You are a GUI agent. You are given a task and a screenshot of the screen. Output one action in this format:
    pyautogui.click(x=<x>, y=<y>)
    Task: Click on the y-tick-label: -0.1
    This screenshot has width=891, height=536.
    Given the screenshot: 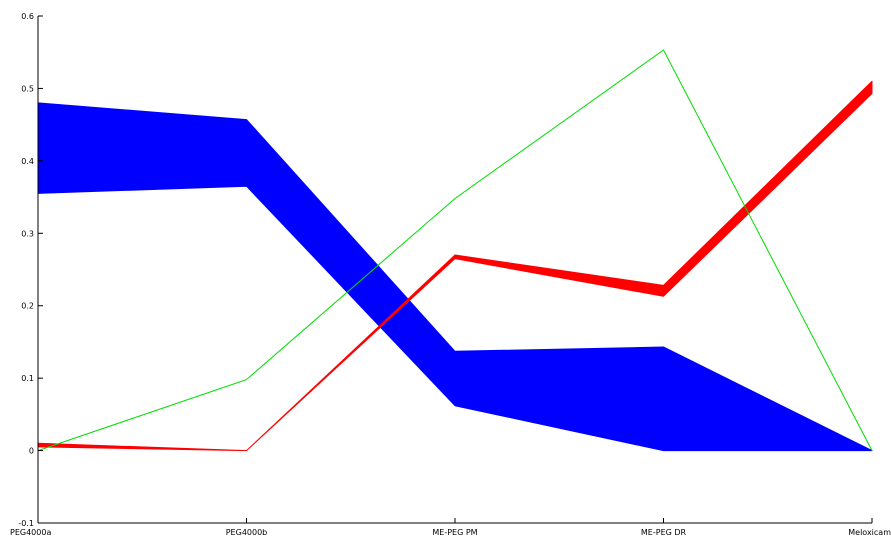 What is the action you would take?
    pyautogui.click(x=26, y=523)
    